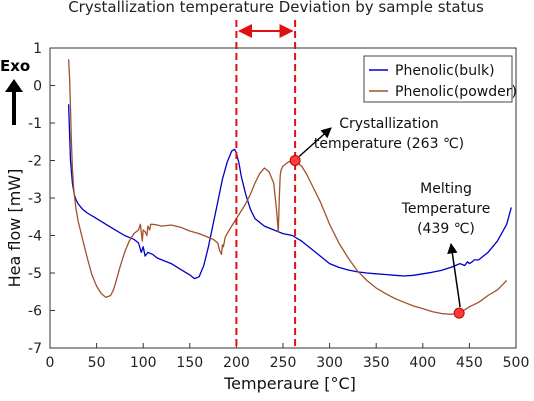 This screenshot has height=401, width=534. What do you see at coordinates (295, 160) in the screenshot?
I see `crystallization-point` at bounding box center [295, 160].